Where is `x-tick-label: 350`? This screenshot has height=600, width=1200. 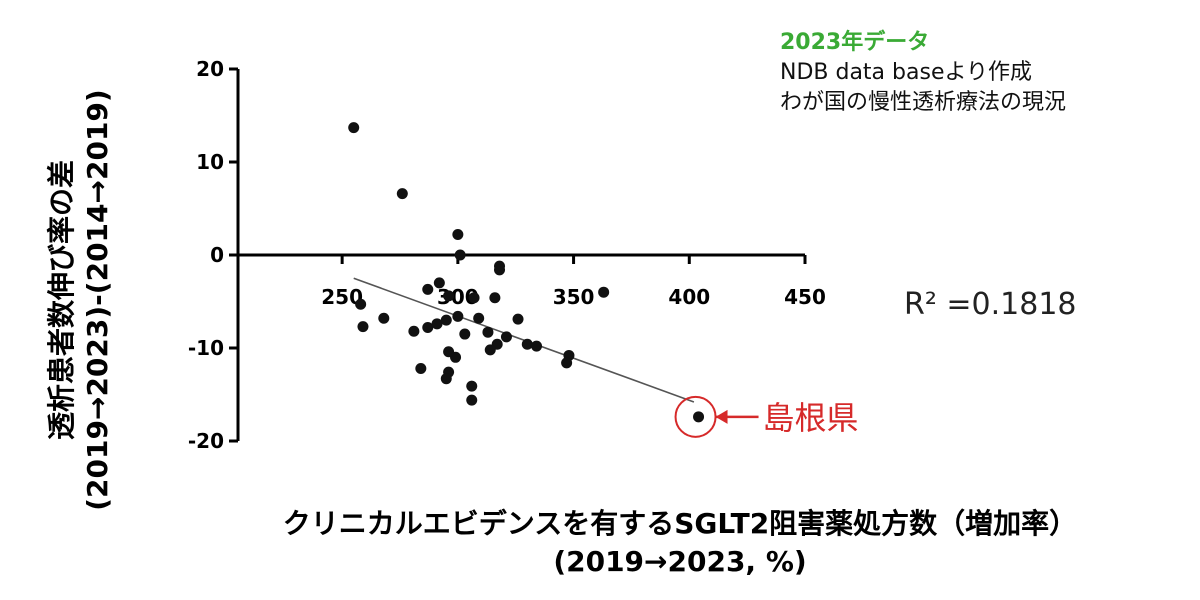 x-tick-label: 350 is located at coordinates (574, 297).